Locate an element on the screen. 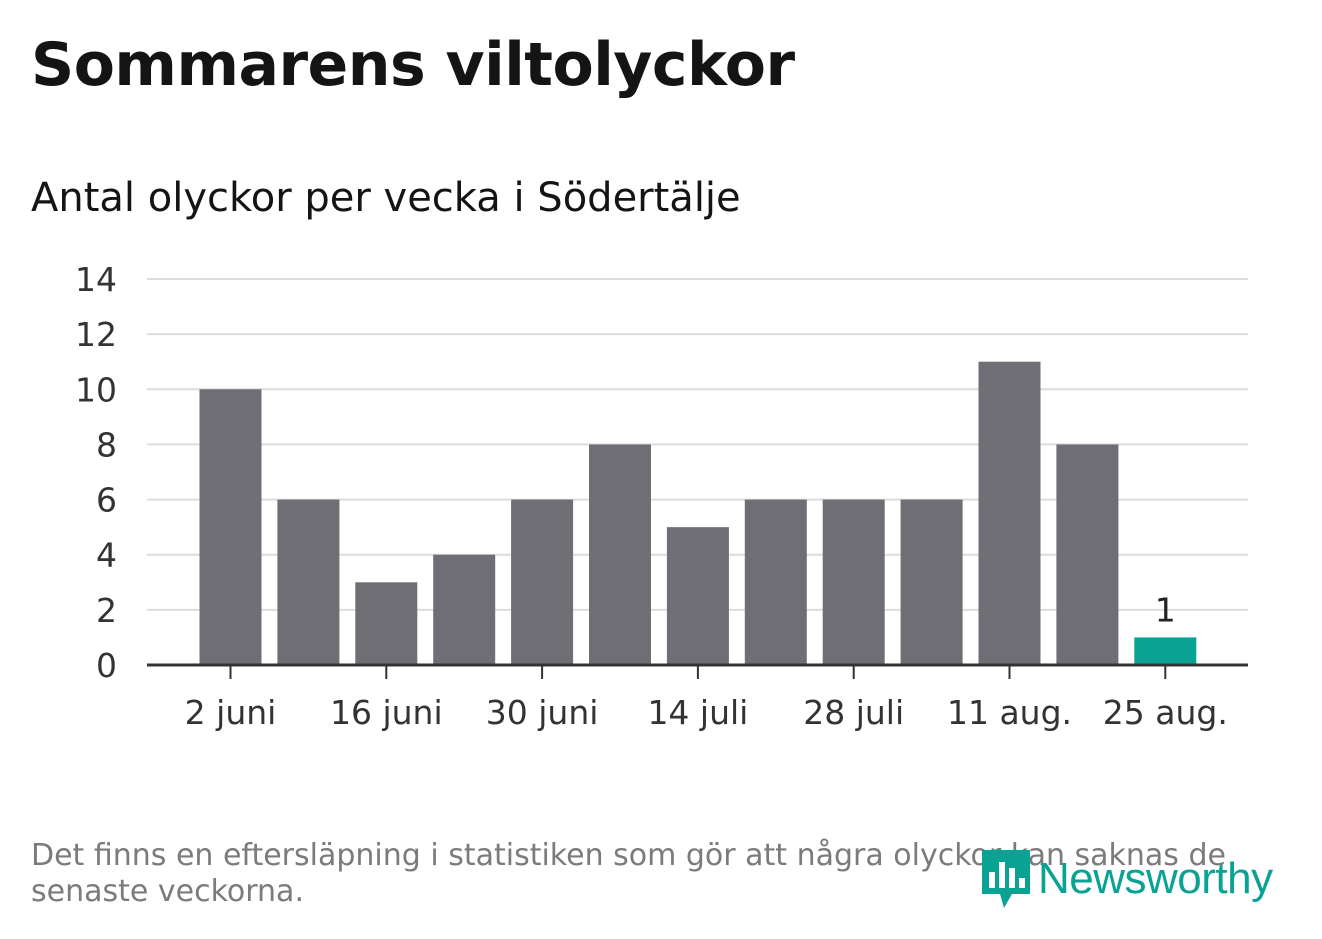  data-label: 1 is located at coordinates (1165, 609).